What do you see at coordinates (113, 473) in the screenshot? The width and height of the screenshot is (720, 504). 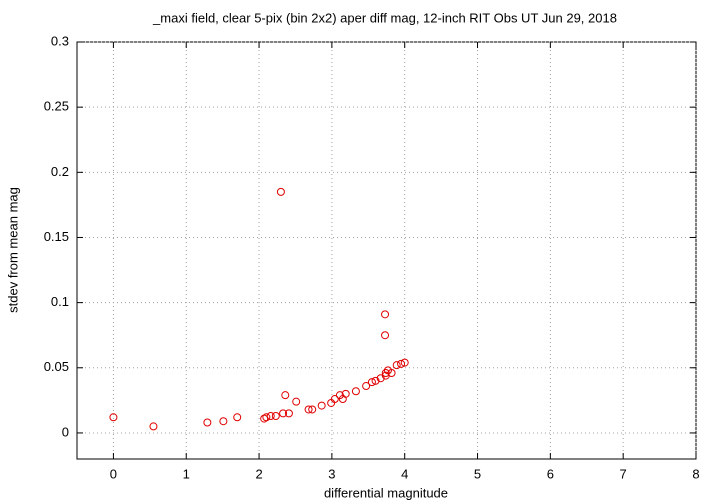 I see `x-tick-label: 0` at bounding box center [113, 473].